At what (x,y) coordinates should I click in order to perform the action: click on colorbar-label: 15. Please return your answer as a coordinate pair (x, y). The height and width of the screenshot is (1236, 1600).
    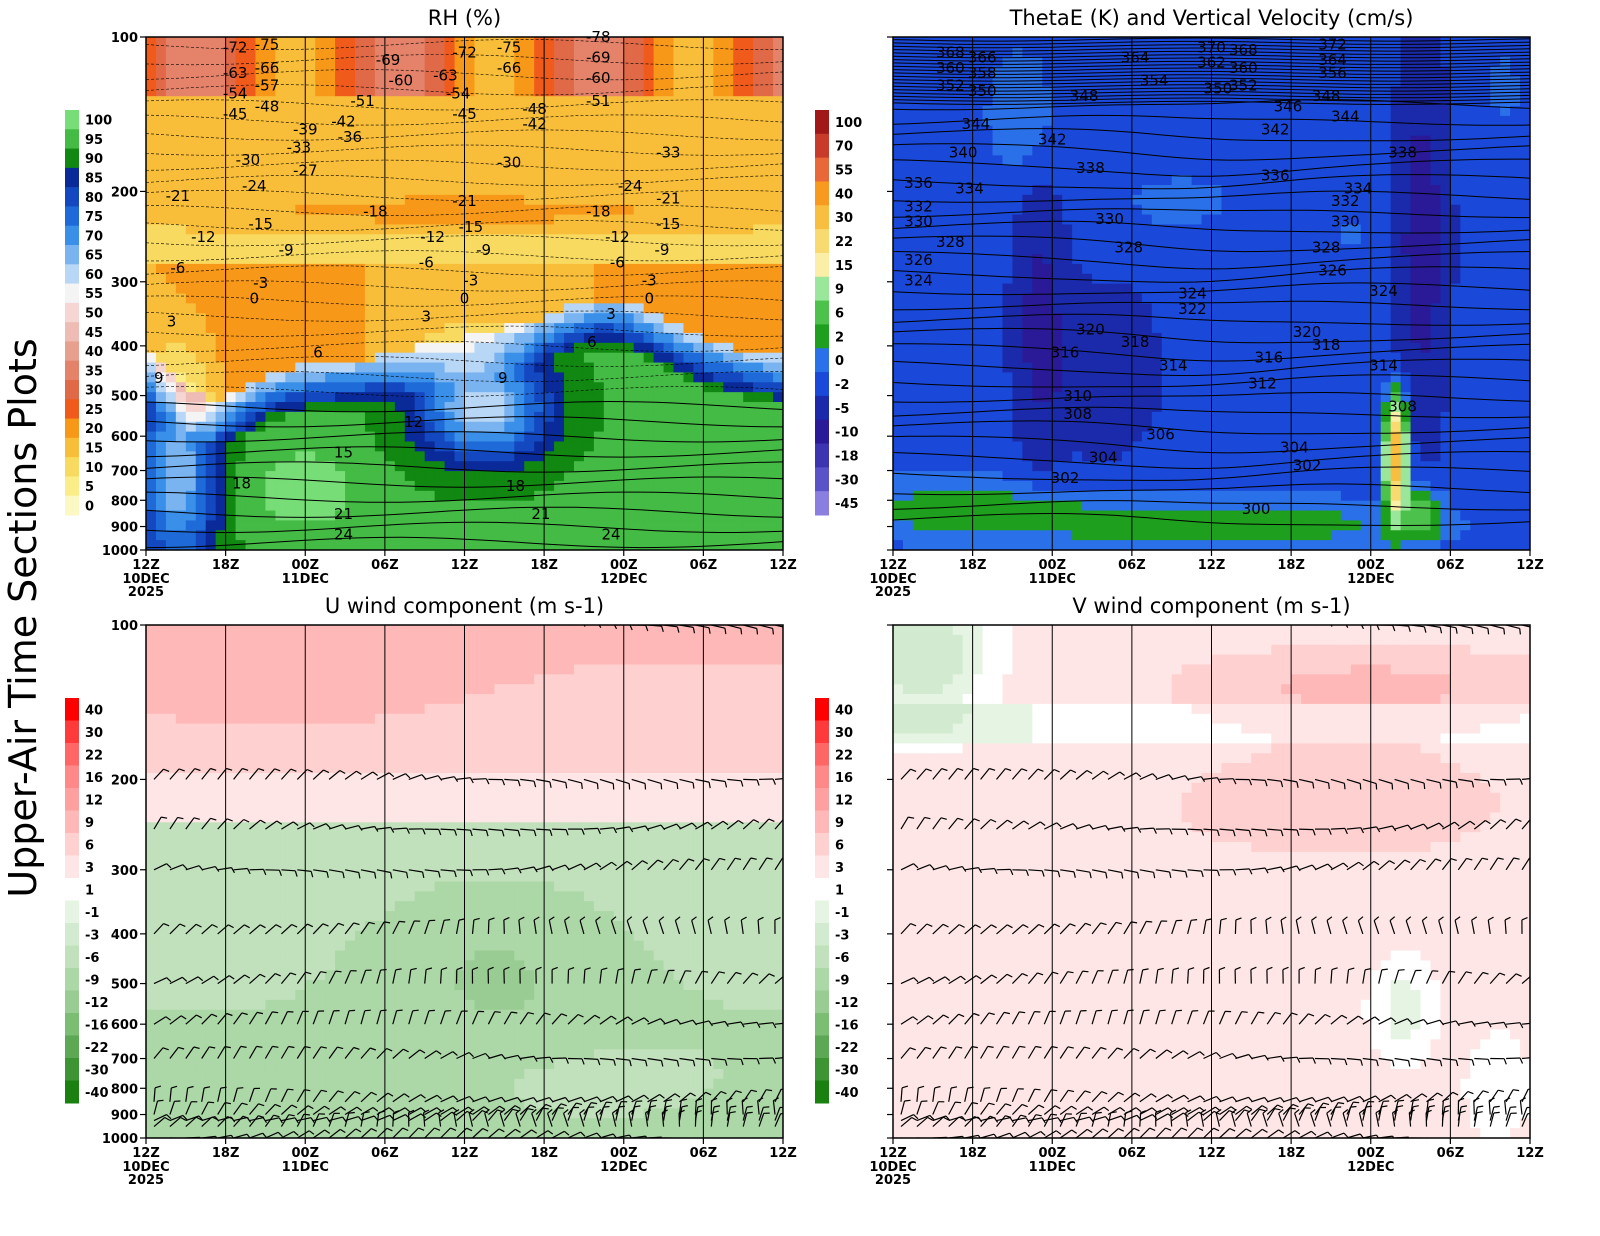
    Looking at the image, I should click on (844, 266).